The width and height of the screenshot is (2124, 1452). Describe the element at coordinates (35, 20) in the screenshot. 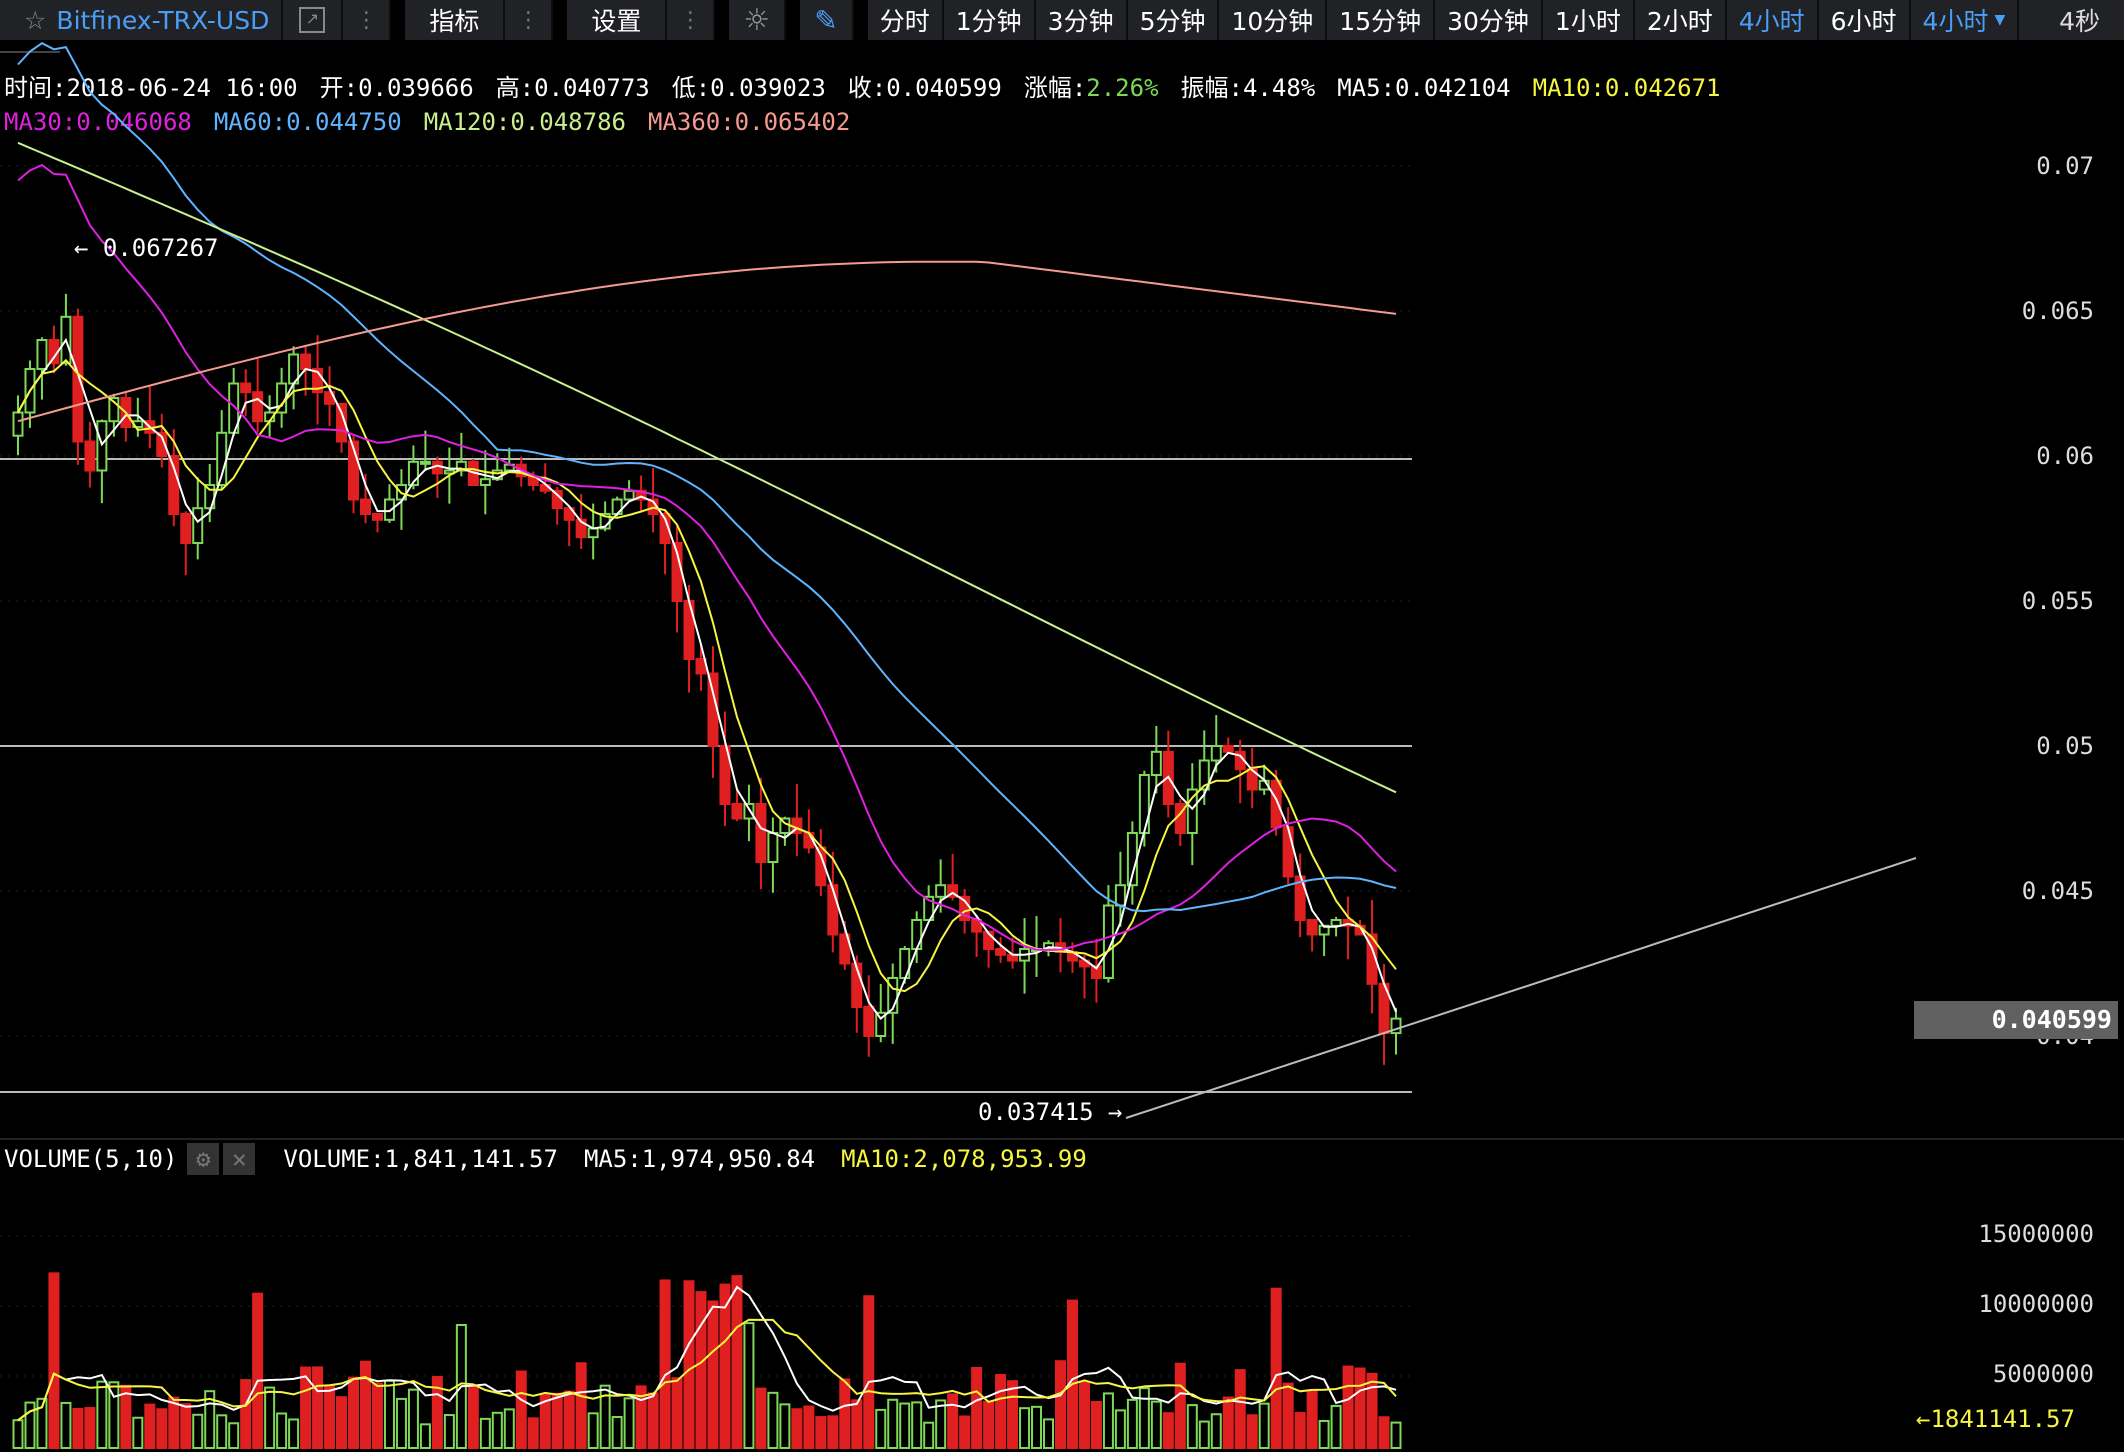

I see `star-icon: ☆` at that location.